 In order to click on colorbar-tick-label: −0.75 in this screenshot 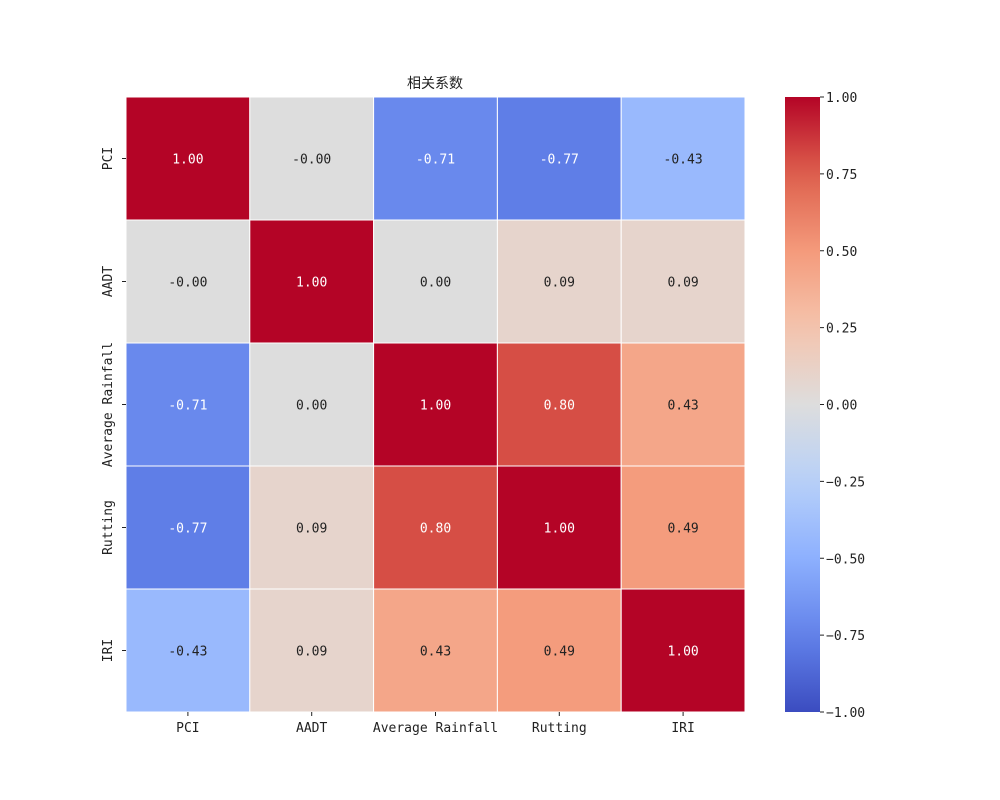, I will do `click(845, 636)`.